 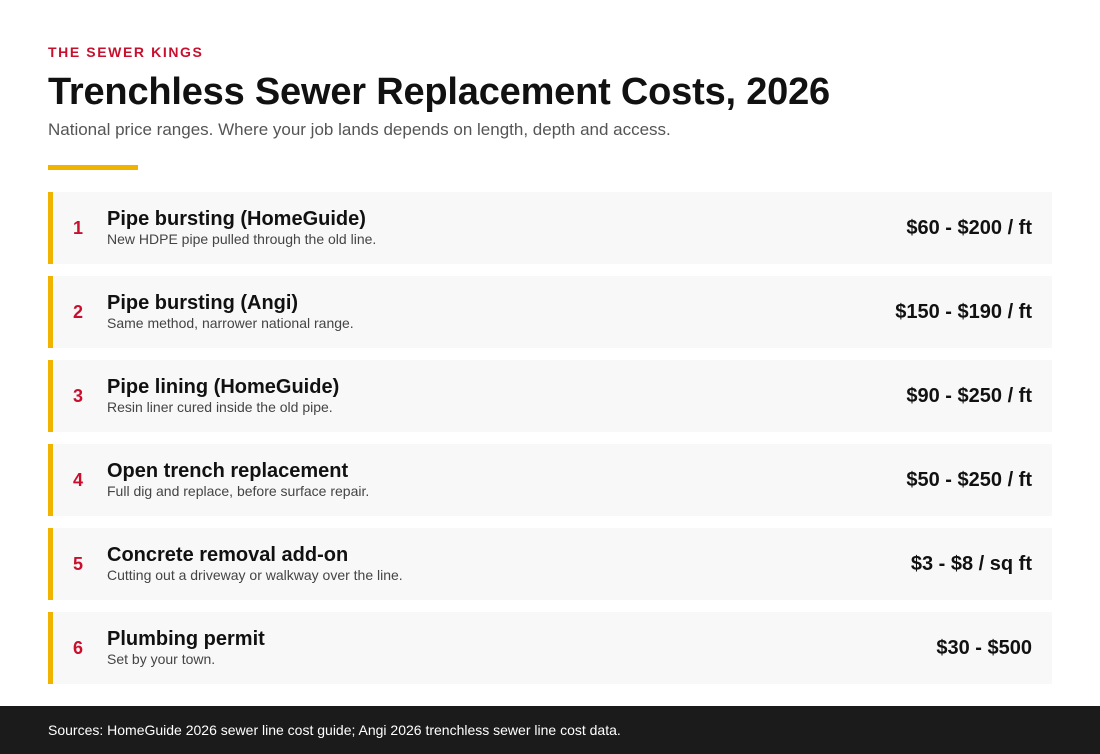 What do you see at coordinates (78, 564) in the screenshot?
I see `row-number: 5` at bounding box center [78, 564].